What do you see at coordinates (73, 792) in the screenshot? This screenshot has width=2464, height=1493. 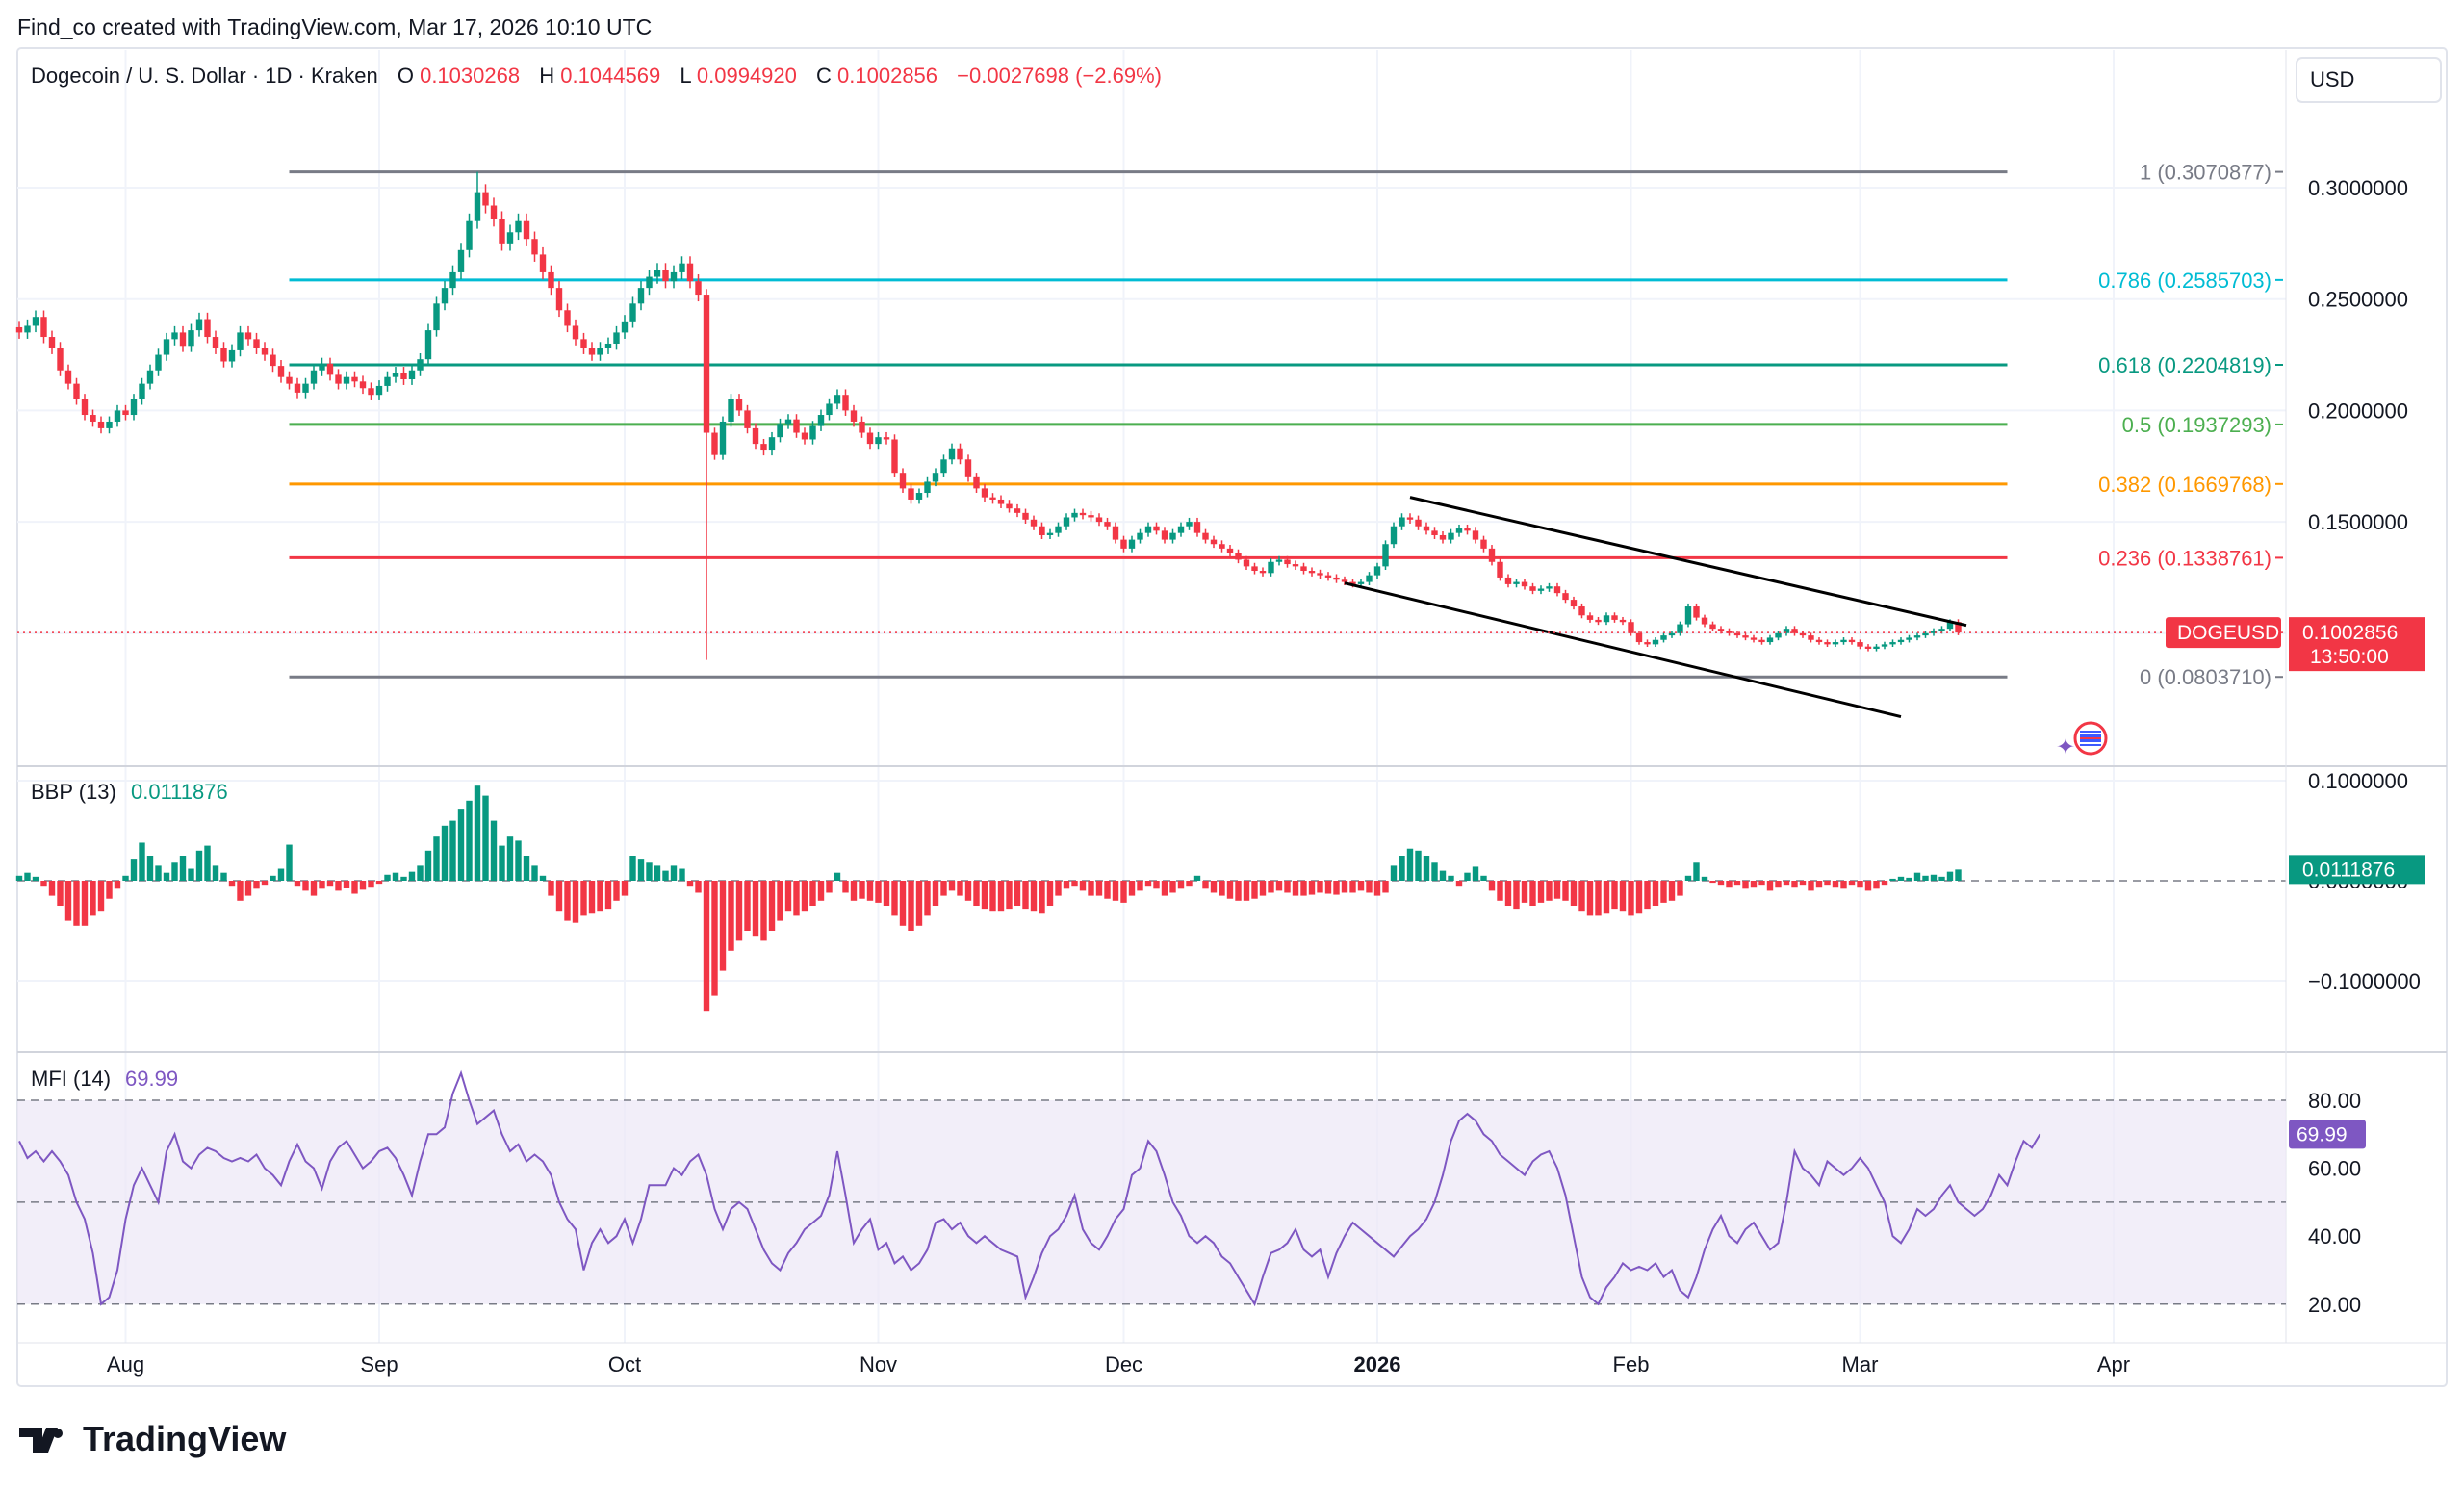 I see `bbp-title: BBP (13)` at bounding box center [73, 792].